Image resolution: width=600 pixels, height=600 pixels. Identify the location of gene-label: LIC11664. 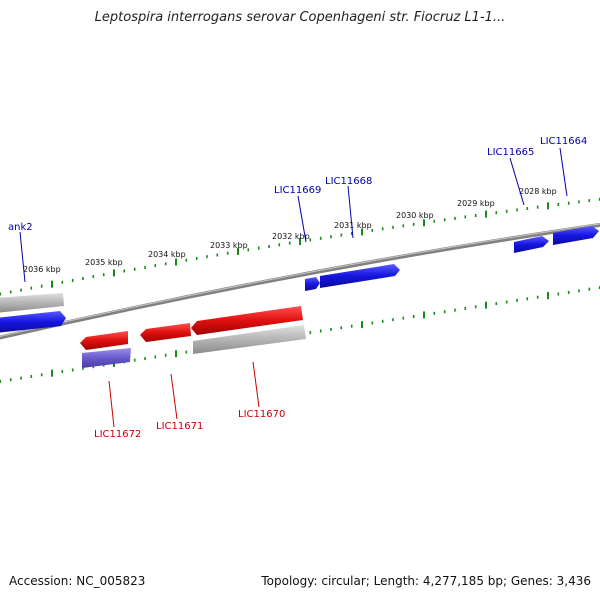
(563, 141).